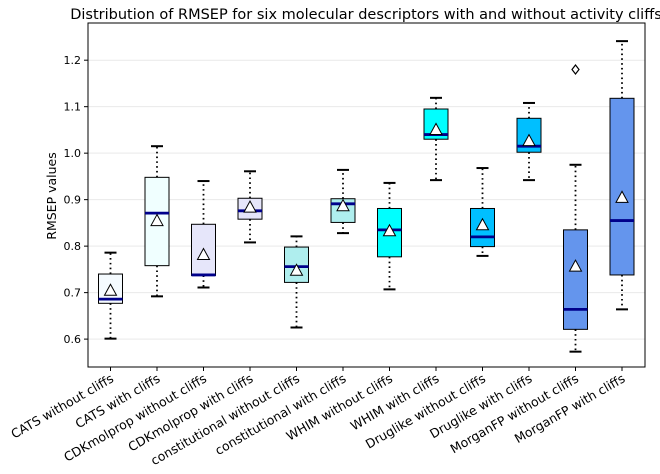 The height and width of the screenshot is (474, 660). Describe the element at coordinates (575, 69) in the screenshot. I see `outlier-marker` at that location.